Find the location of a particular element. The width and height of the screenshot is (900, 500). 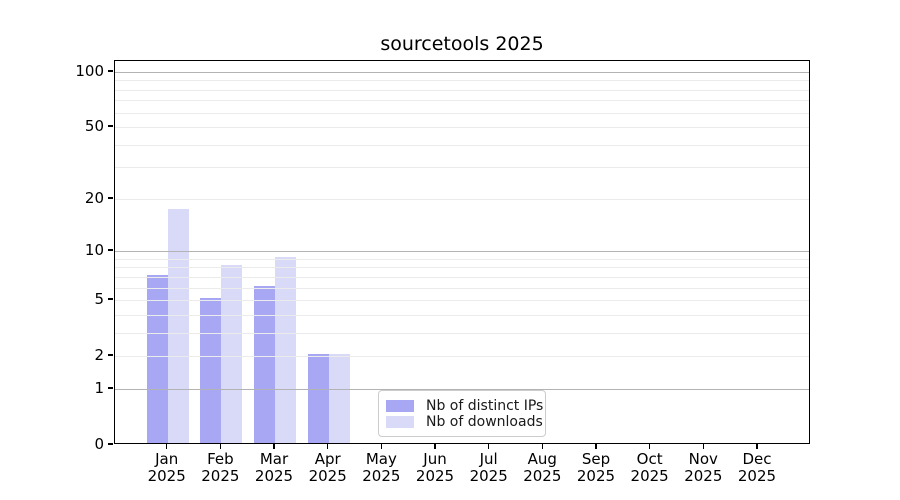

x-tick-label-may: May 2025 is located at coordinates (381, 468).